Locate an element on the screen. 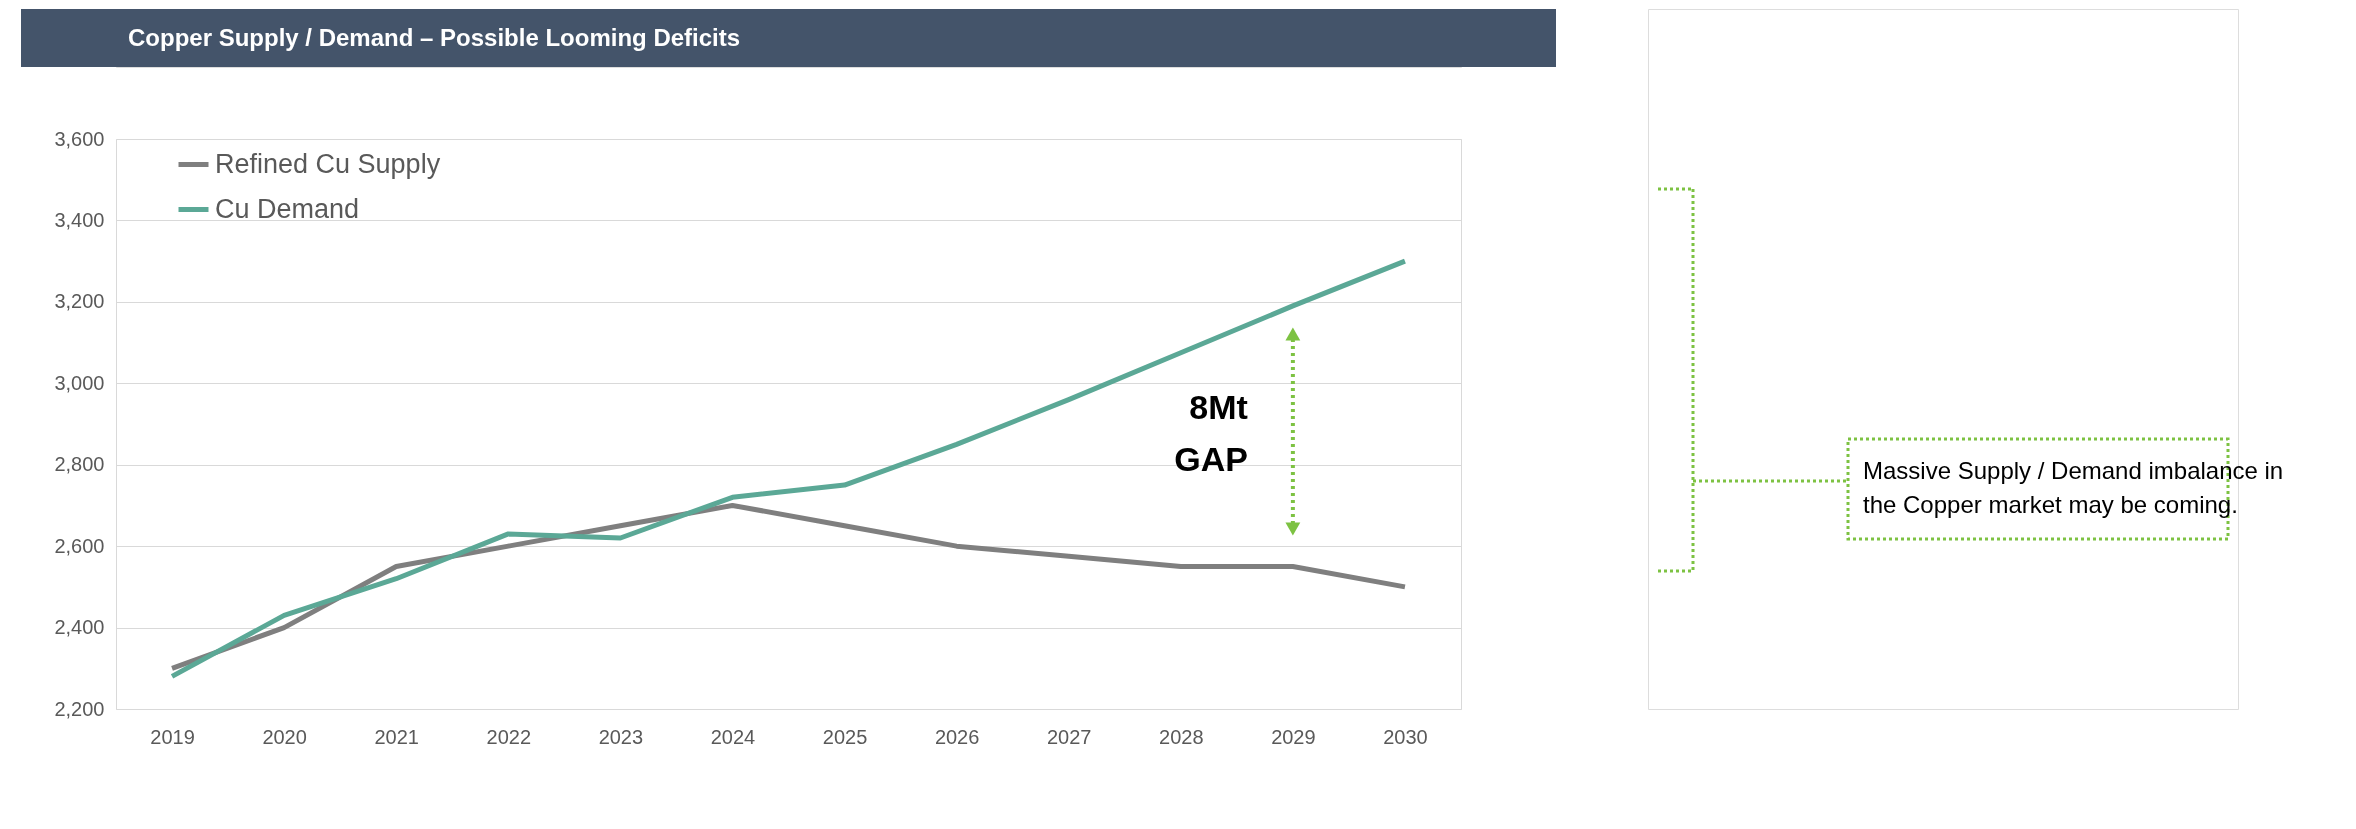 This screenshot has width=2356, height=829. x-tick-label: 2026 is located at coordinates (957, 736).